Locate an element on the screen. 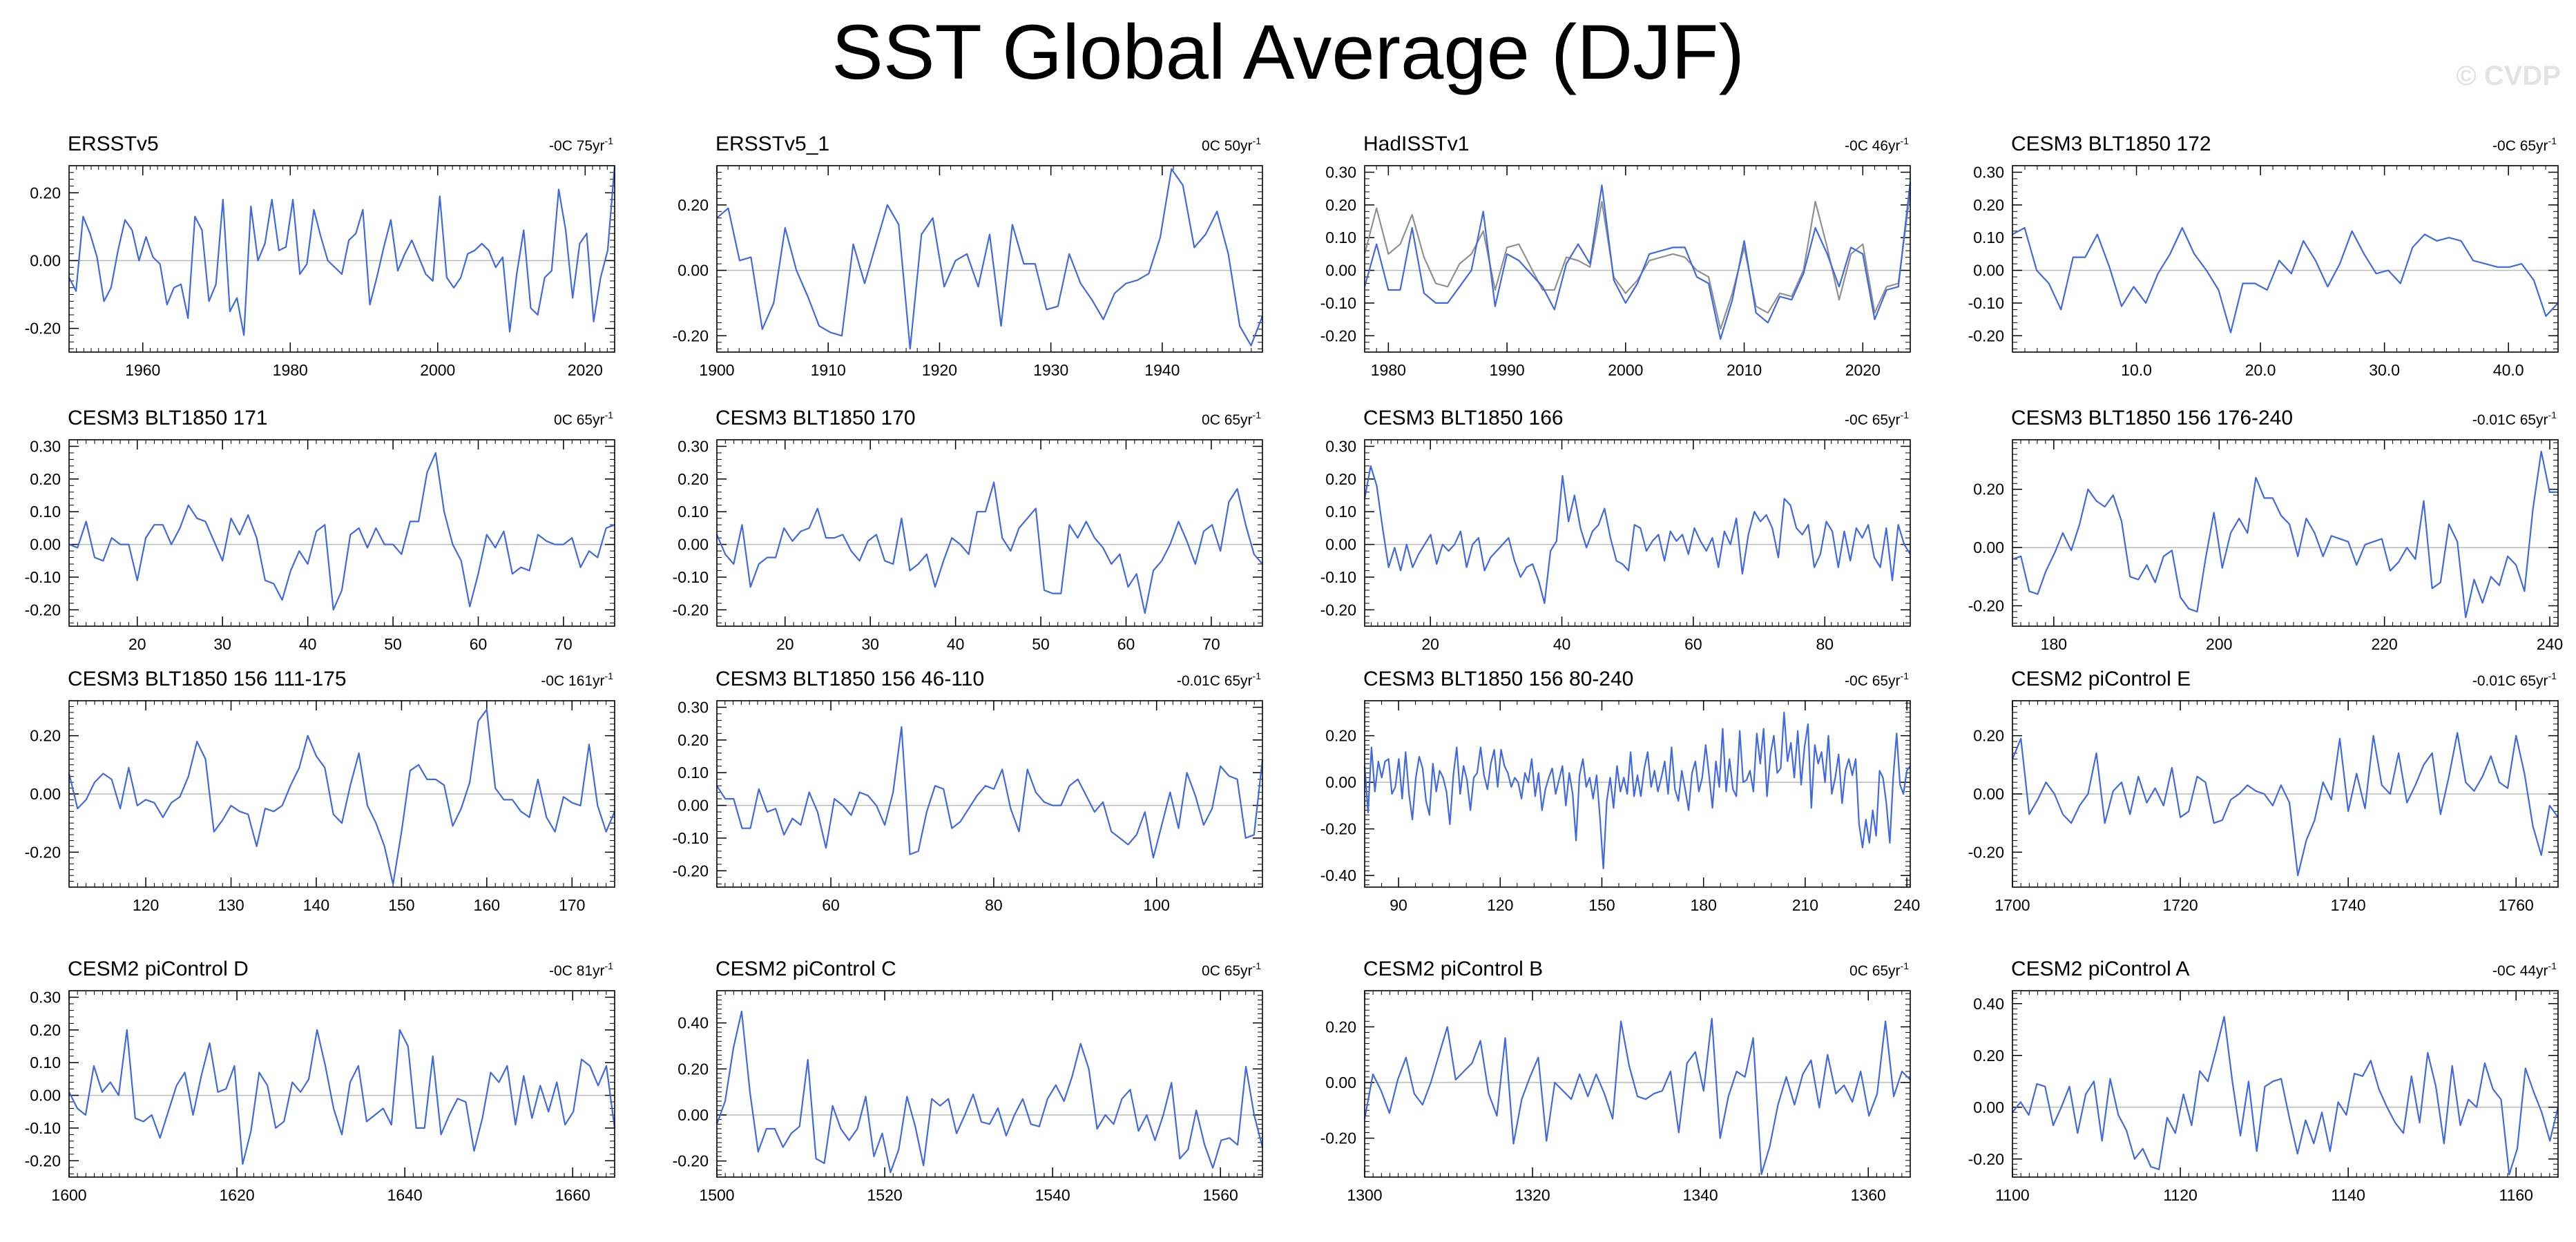 The width and height of the screenshot is (2576, 1242). trend-value: 0C 50yr is located at coordinates (1227, 146).